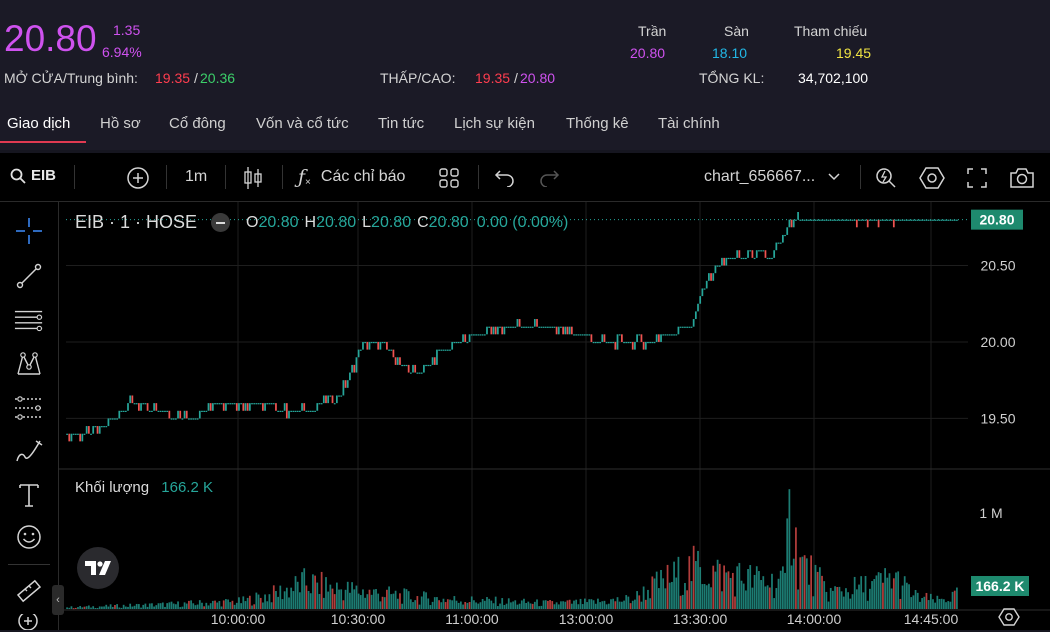  I want to click on zoom-tool, so click(29, 622).